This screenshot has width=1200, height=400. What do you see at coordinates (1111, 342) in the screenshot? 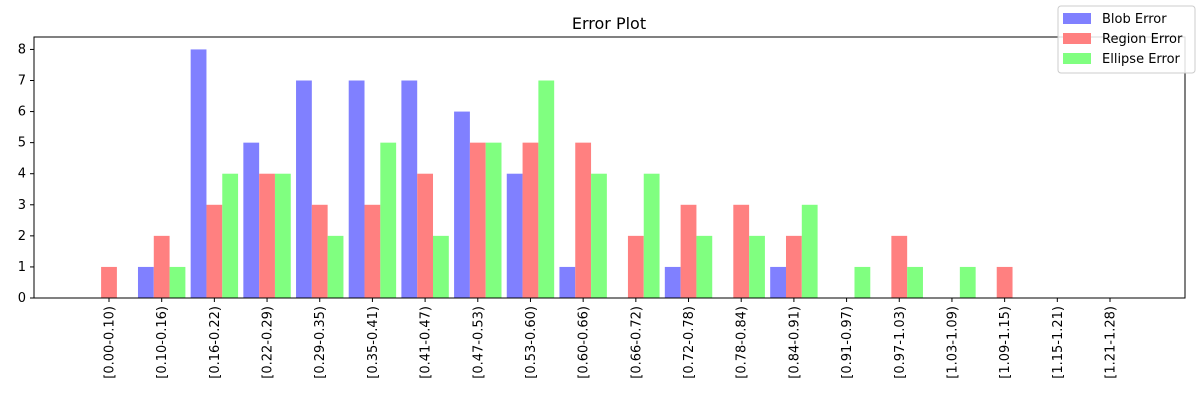
I see `x-tick-label: [1.21-1.28)` at bounding box center [1111, 342].